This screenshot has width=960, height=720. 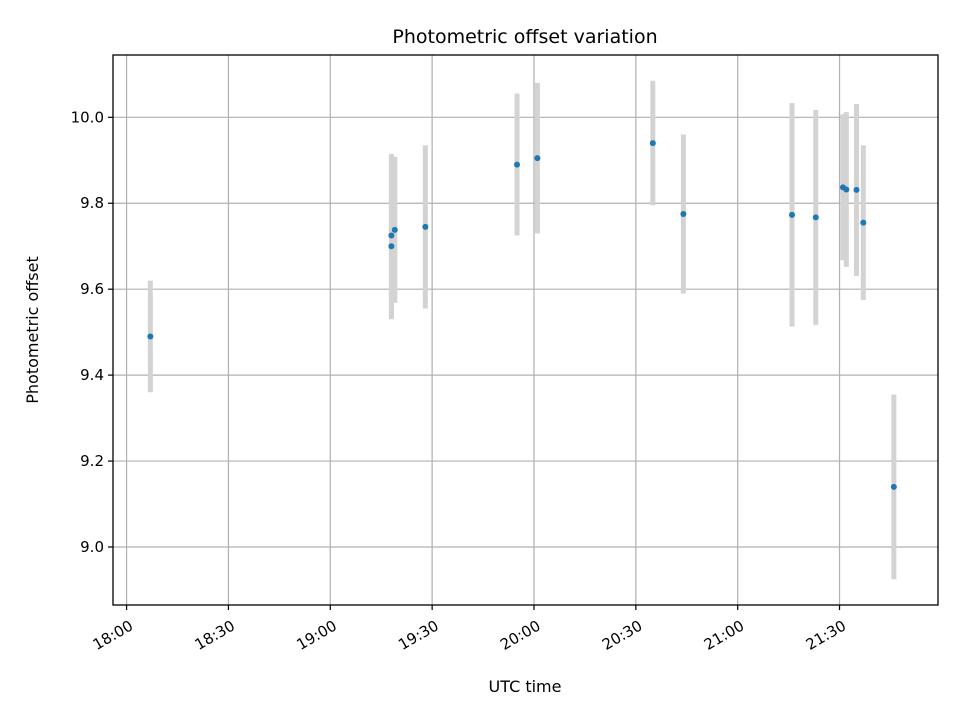 What do you see at coordinates (92, 375) in the screenshot?
I see `y-tick-label: 9.4` at bounding box center [92, 375].